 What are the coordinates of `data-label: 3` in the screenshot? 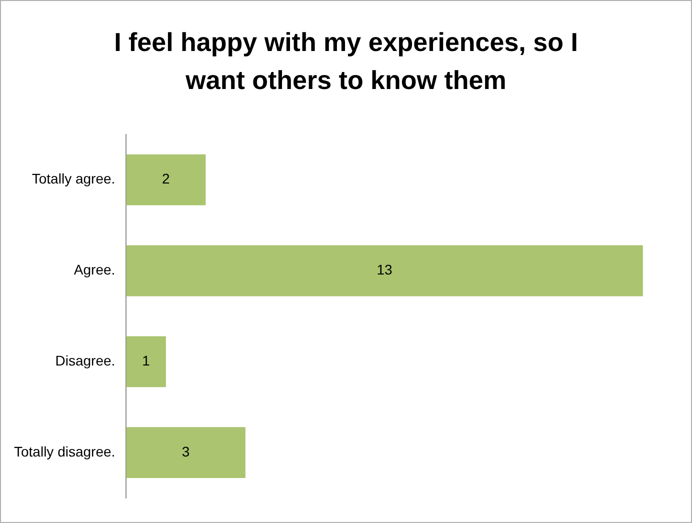 It's located at (186, 451).